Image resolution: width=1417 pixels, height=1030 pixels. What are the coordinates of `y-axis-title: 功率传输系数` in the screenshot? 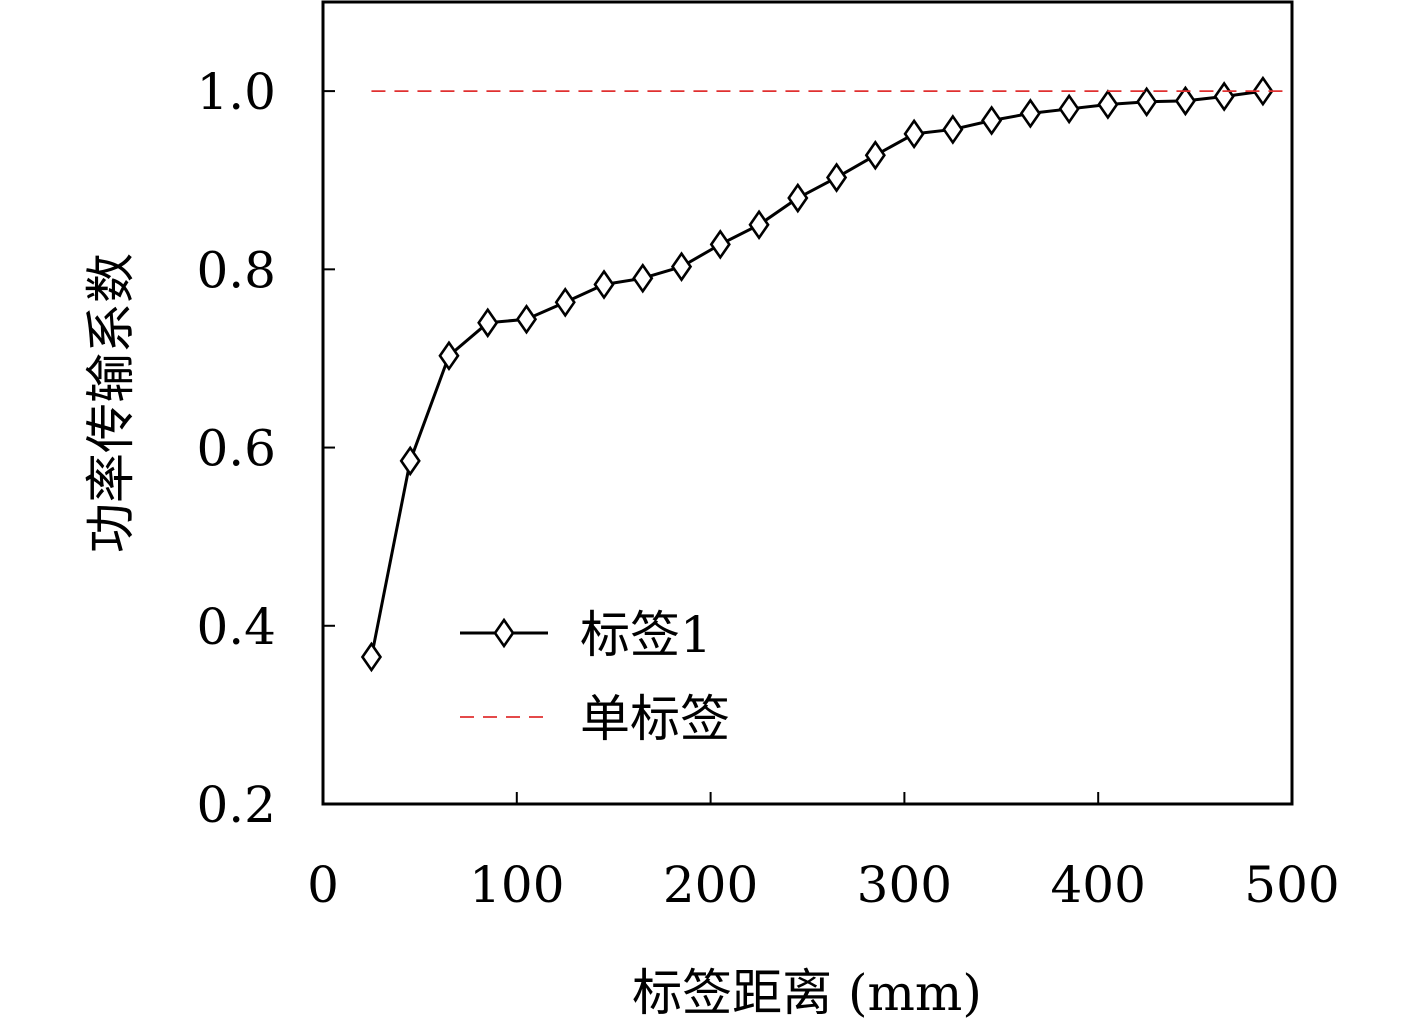 It's located at (111, 403).